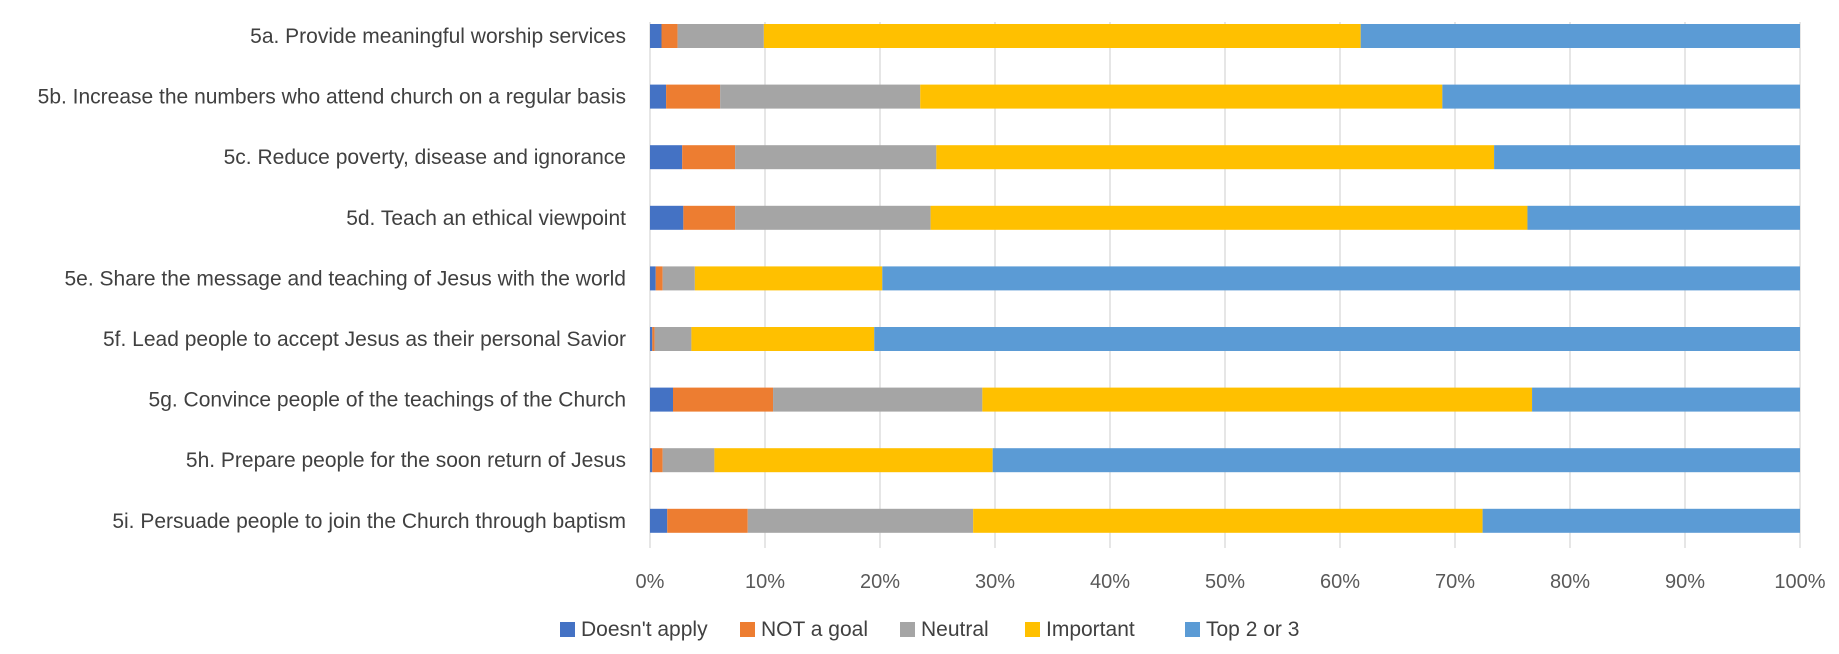  Describe the element at coordinates (1225, 582) in the screenshot. I see `x-tick-label: 50%` at that location.